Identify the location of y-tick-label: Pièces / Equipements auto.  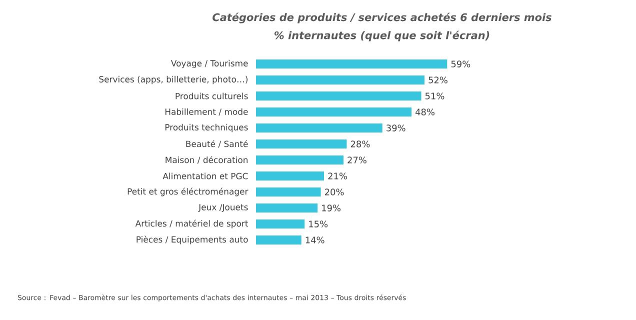
(192, 240).